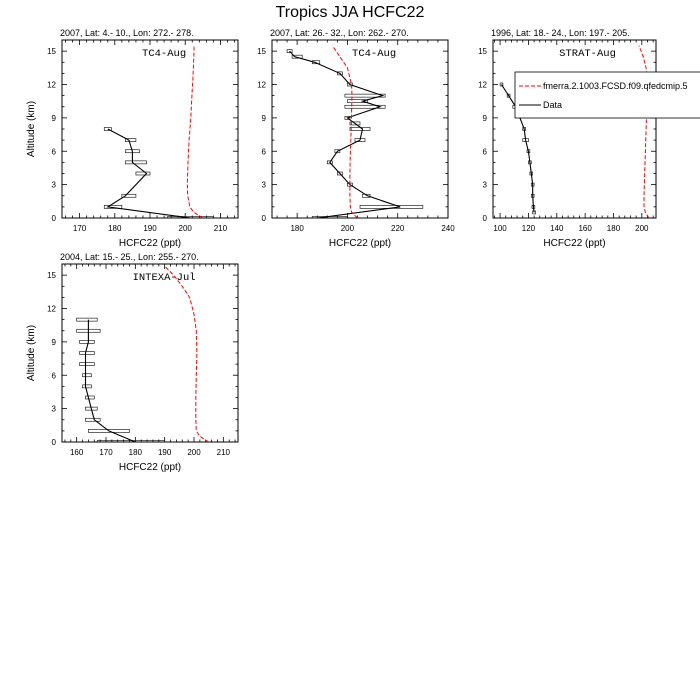 This screenshot has width=700, height=700. What do you see at coordinates (448, 228) in the screenshot?
I see `x-tick-label: 240` at bounding box center [448, 228].